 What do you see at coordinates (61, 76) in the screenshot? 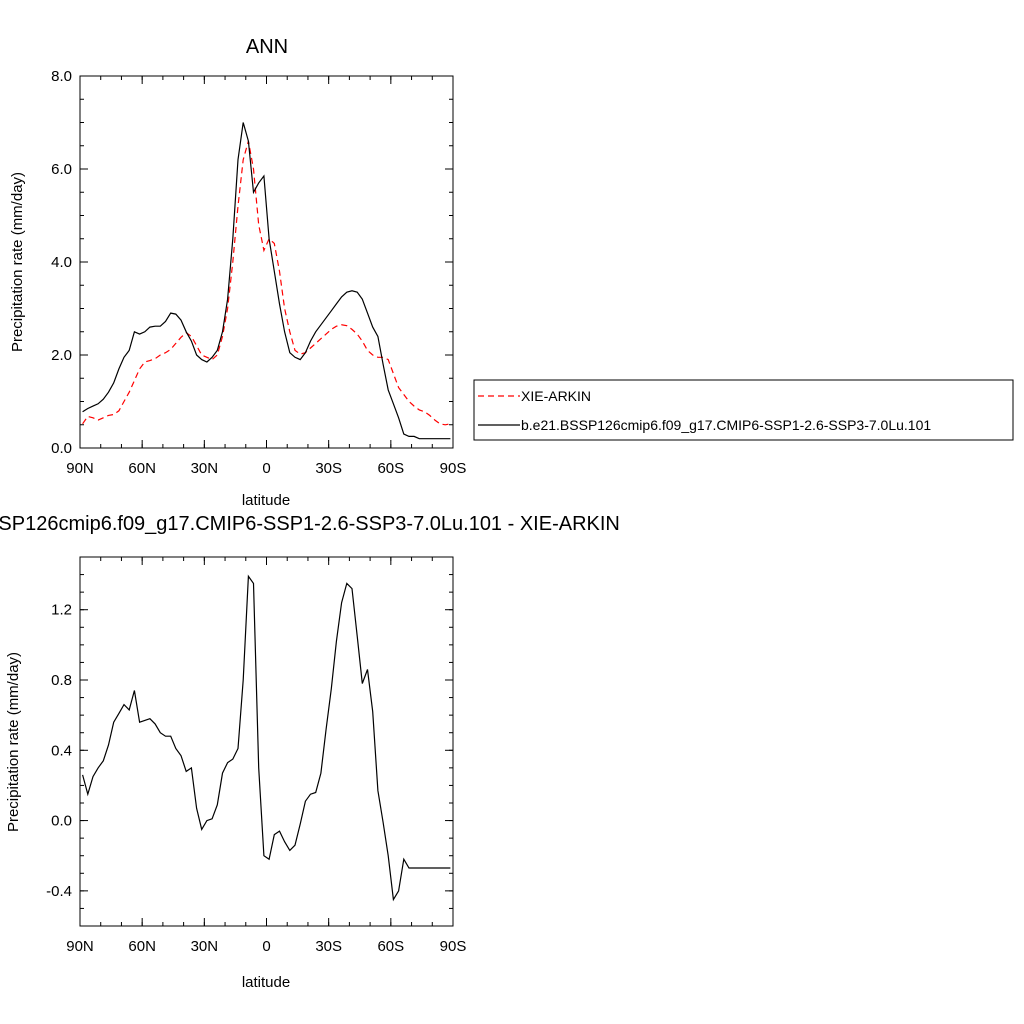
I see `y-tick-label: 8.0` at bounding box center [61, 76].